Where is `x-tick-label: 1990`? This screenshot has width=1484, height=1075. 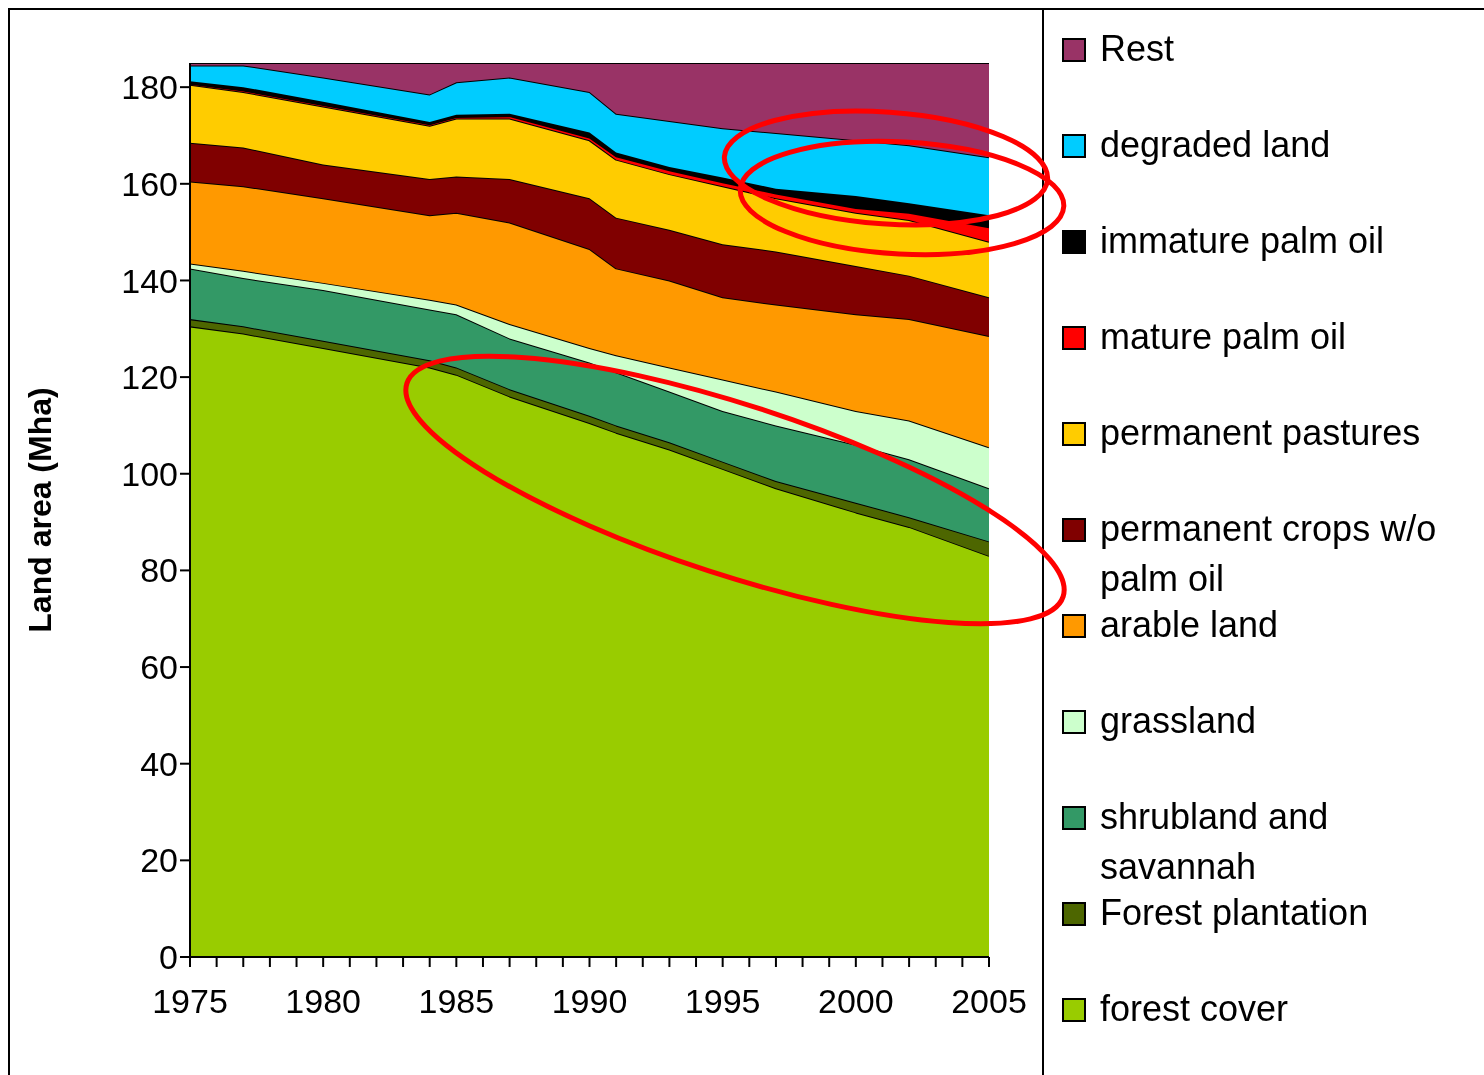 x-tick-label: 1990 is located at coordinates (589, 1001).